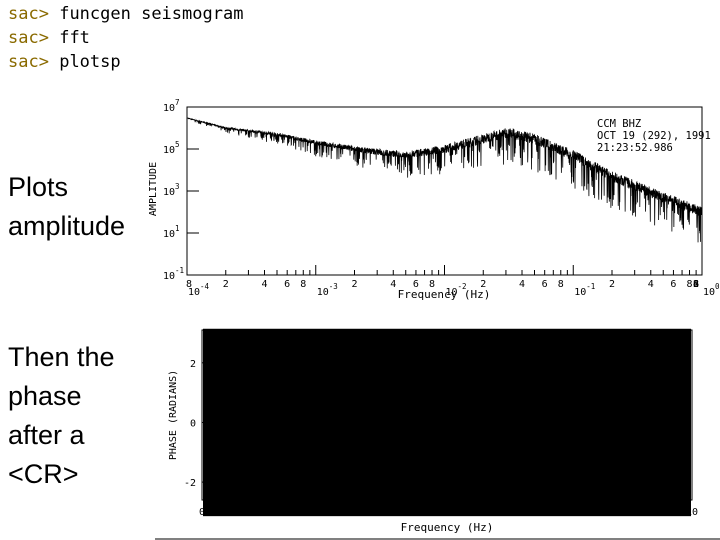  I want to click on terminal-line-1: sac> funcgen seismogram, so click(125, 14).